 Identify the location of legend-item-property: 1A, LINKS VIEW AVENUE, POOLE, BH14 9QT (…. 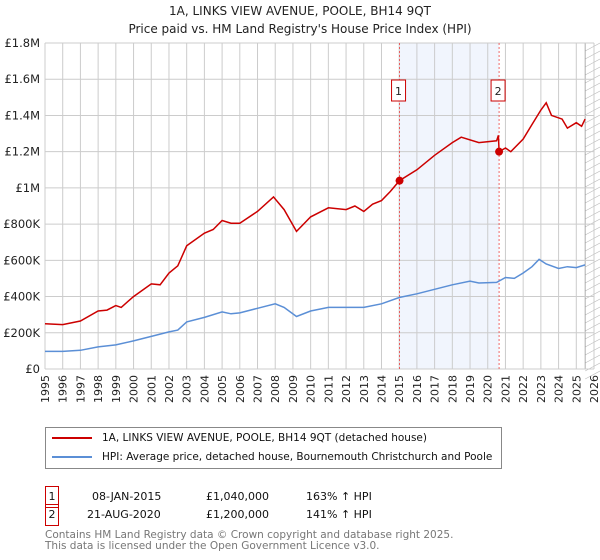
(239, 438).